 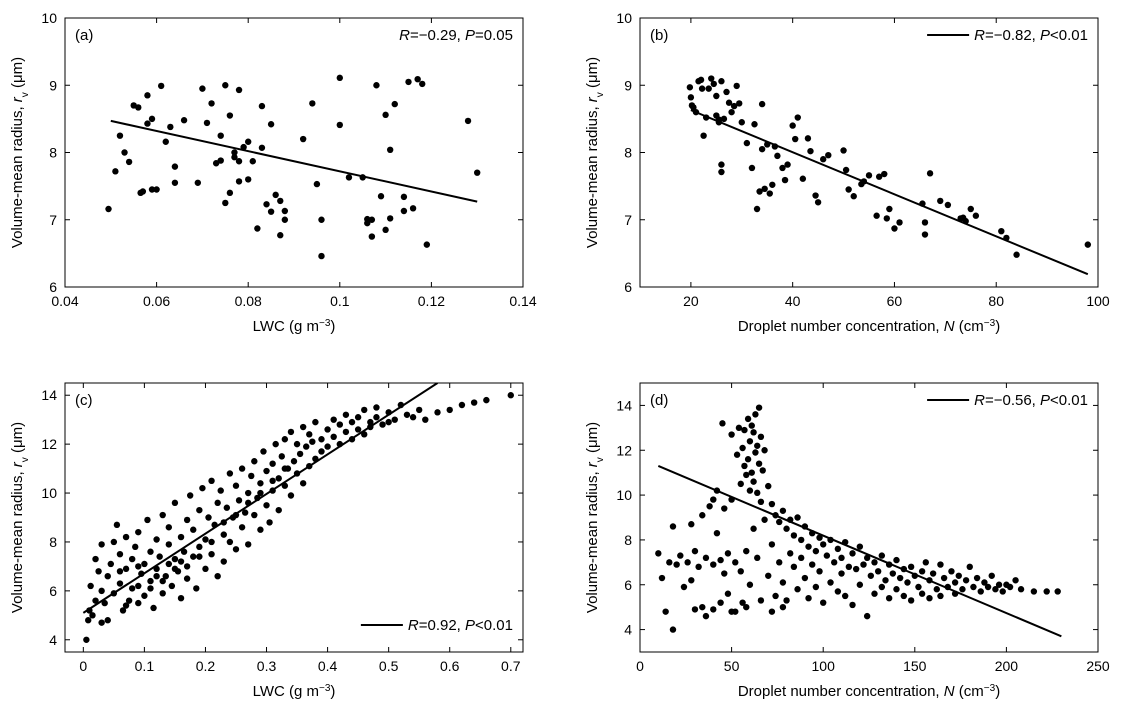 I want to click on x-tick-label: 0.12, so click(x=431, y=301).